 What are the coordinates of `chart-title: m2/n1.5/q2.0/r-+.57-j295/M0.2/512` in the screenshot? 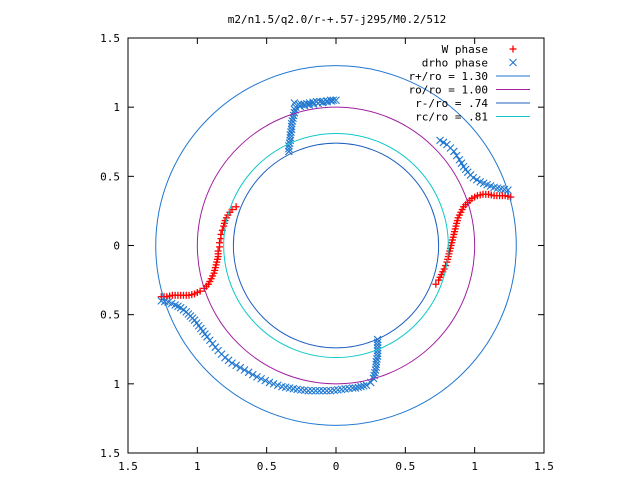 It's located at (337, 19).